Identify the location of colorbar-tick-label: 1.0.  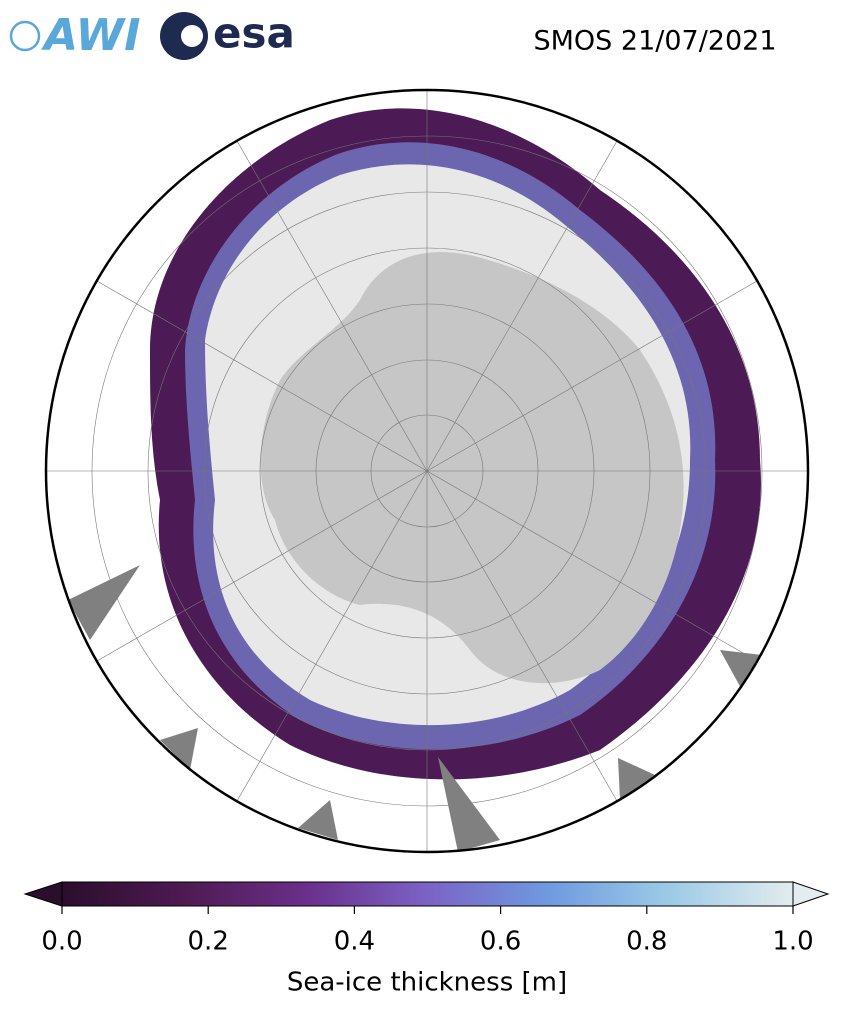
(792, 942).